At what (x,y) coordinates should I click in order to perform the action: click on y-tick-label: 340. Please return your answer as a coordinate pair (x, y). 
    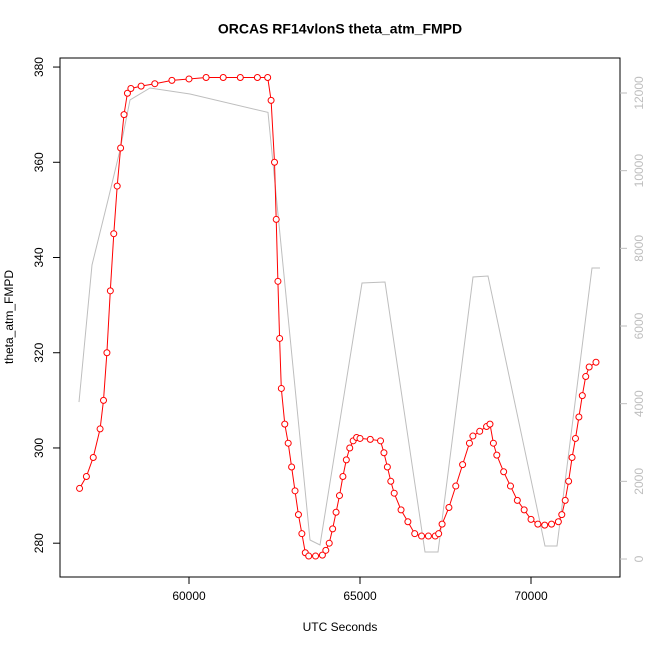
    Looking at the image, I should click on (39, 257).